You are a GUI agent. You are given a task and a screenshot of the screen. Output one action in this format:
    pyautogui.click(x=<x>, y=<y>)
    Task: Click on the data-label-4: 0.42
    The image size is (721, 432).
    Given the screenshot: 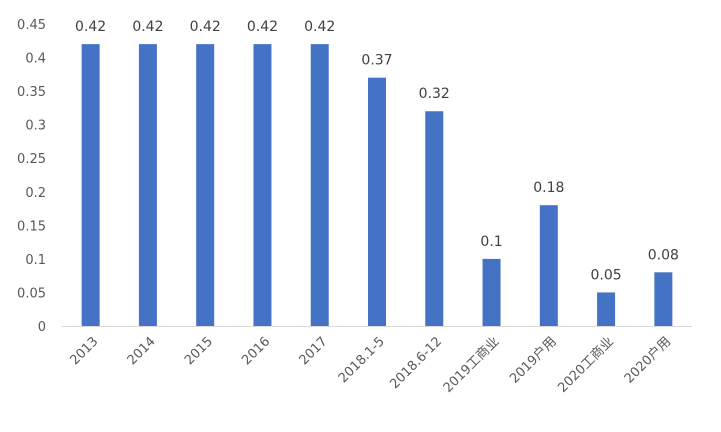 What is the action you would take?
    pyautogui.click(x=319, y=27)
    